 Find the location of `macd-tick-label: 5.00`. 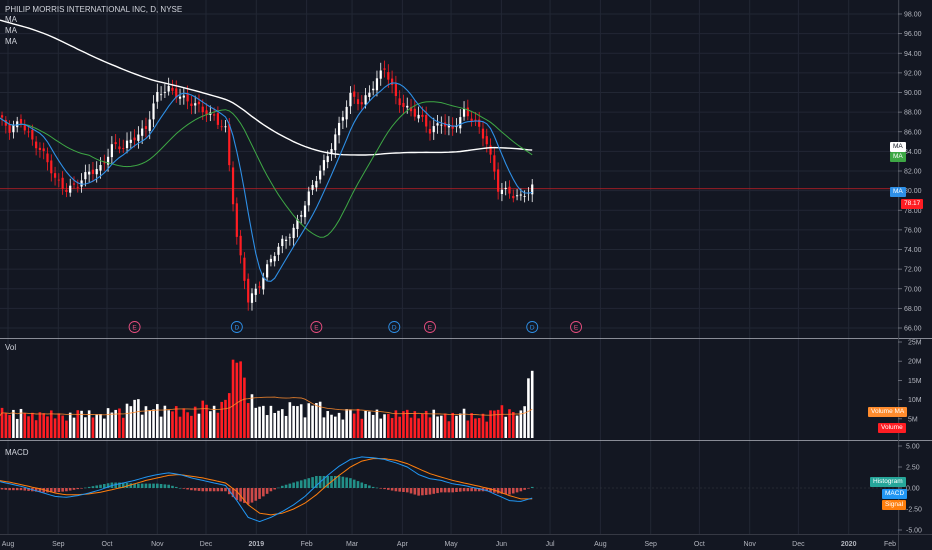

macd-tick-label: 5.00 is located at coordinates (913, 447).